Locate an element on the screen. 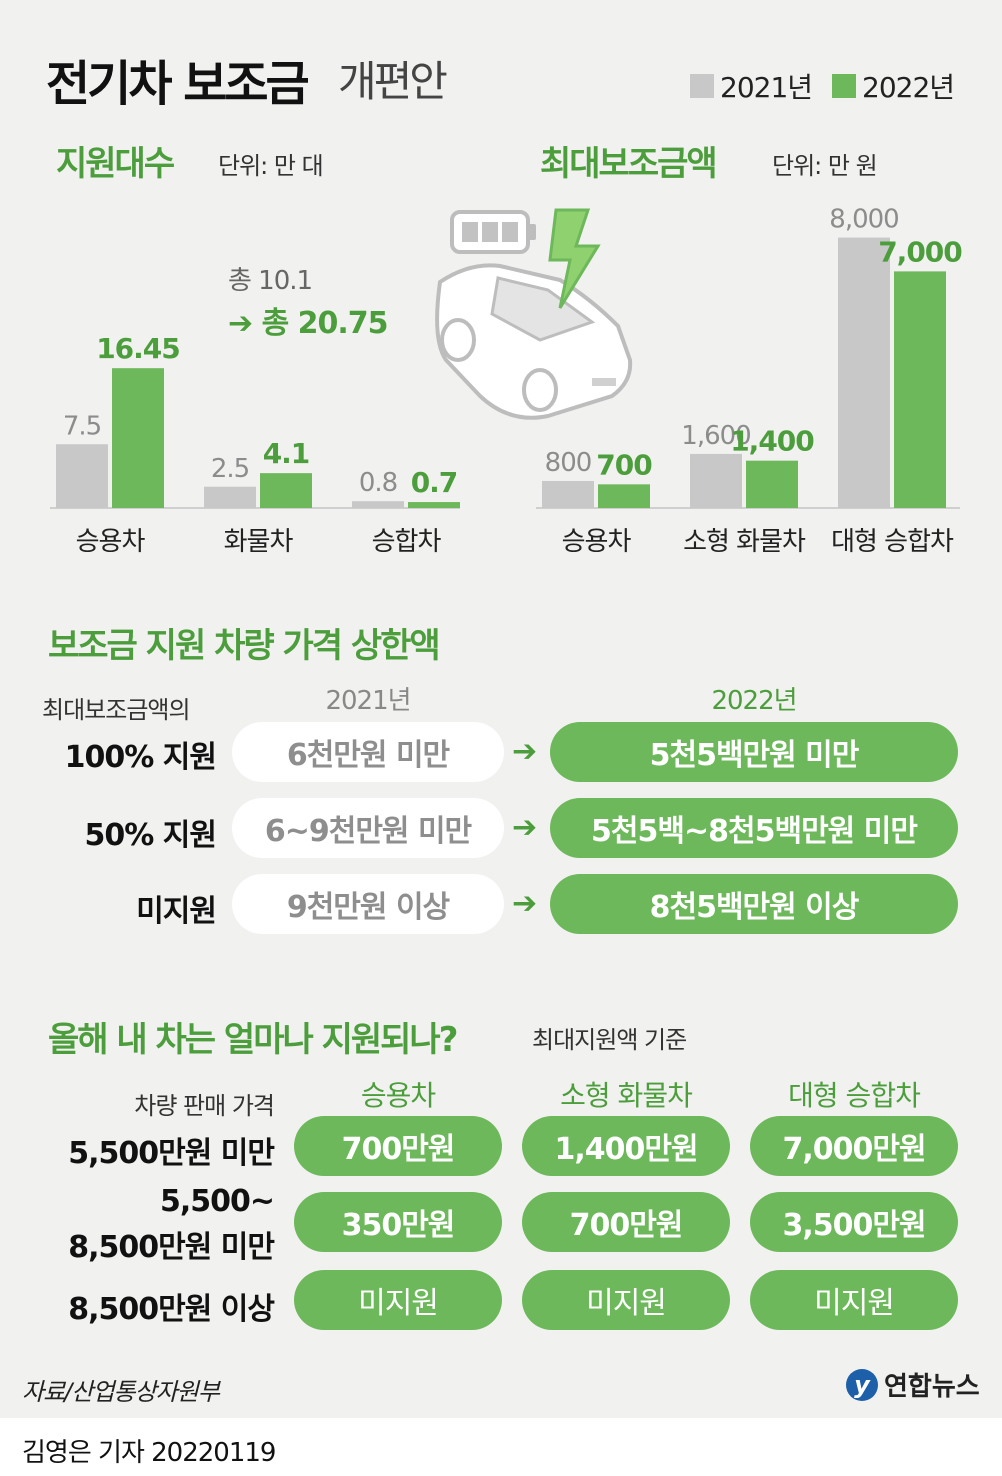  my-car-title: 올해 내 차는 얼마나 지원되나? is located at coordinates (253, 1040).